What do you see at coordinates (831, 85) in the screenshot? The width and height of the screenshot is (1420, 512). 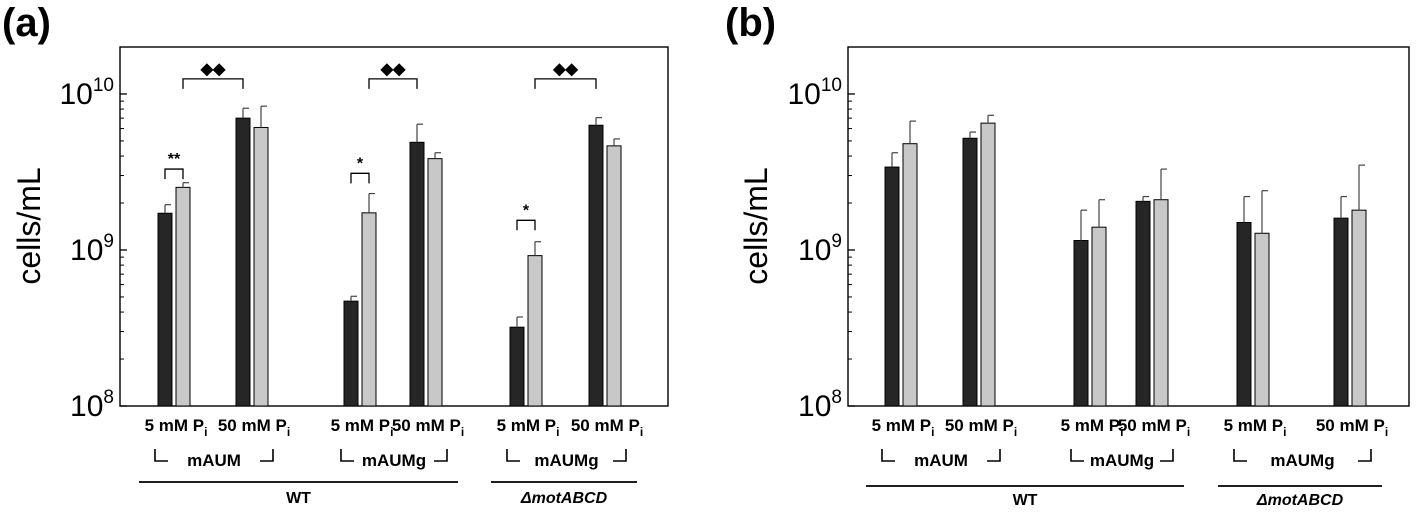 I see `y-tick-exponent: 10` at bounding box center [831, 85].